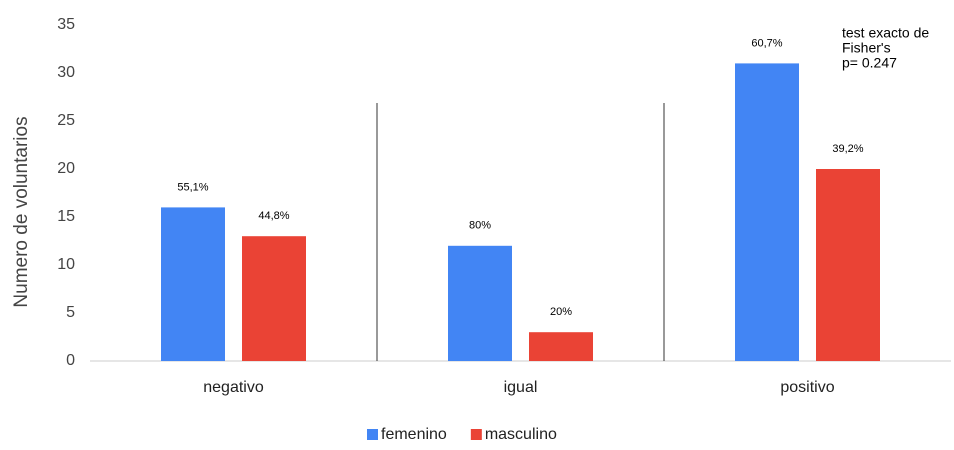  I want to click on y-tick-label: 15, so click(66, 216).